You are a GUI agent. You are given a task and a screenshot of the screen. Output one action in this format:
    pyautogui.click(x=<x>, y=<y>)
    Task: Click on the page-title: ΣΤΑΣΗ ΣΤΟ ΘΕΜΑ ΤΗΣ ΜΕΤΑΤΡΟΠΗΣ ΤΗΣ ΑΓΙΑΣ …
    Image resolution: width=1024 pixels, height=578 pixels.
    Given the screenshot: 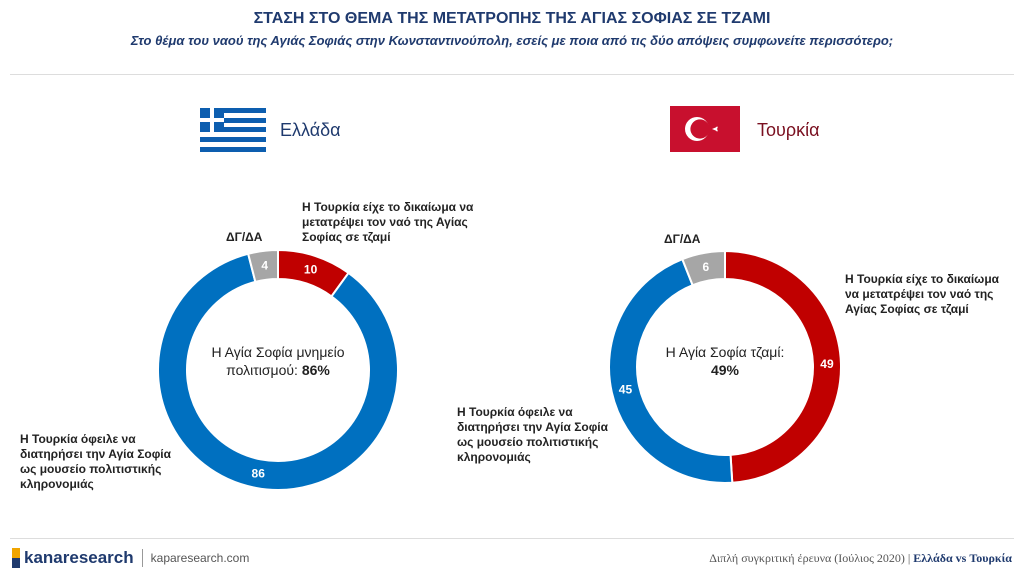 What is the action you would take?
    pyautogui.click(x=512, y=18)
    